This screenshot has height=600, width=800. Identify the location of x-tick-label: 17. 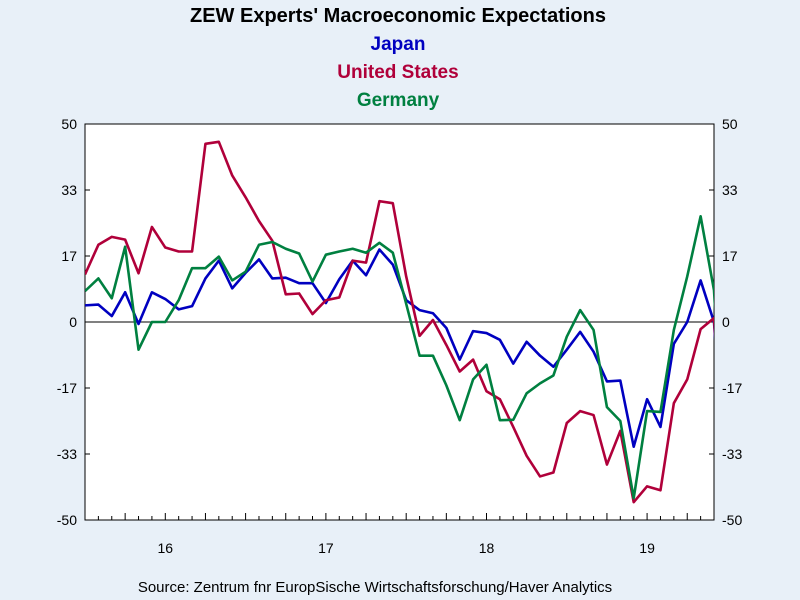
(326, 548).